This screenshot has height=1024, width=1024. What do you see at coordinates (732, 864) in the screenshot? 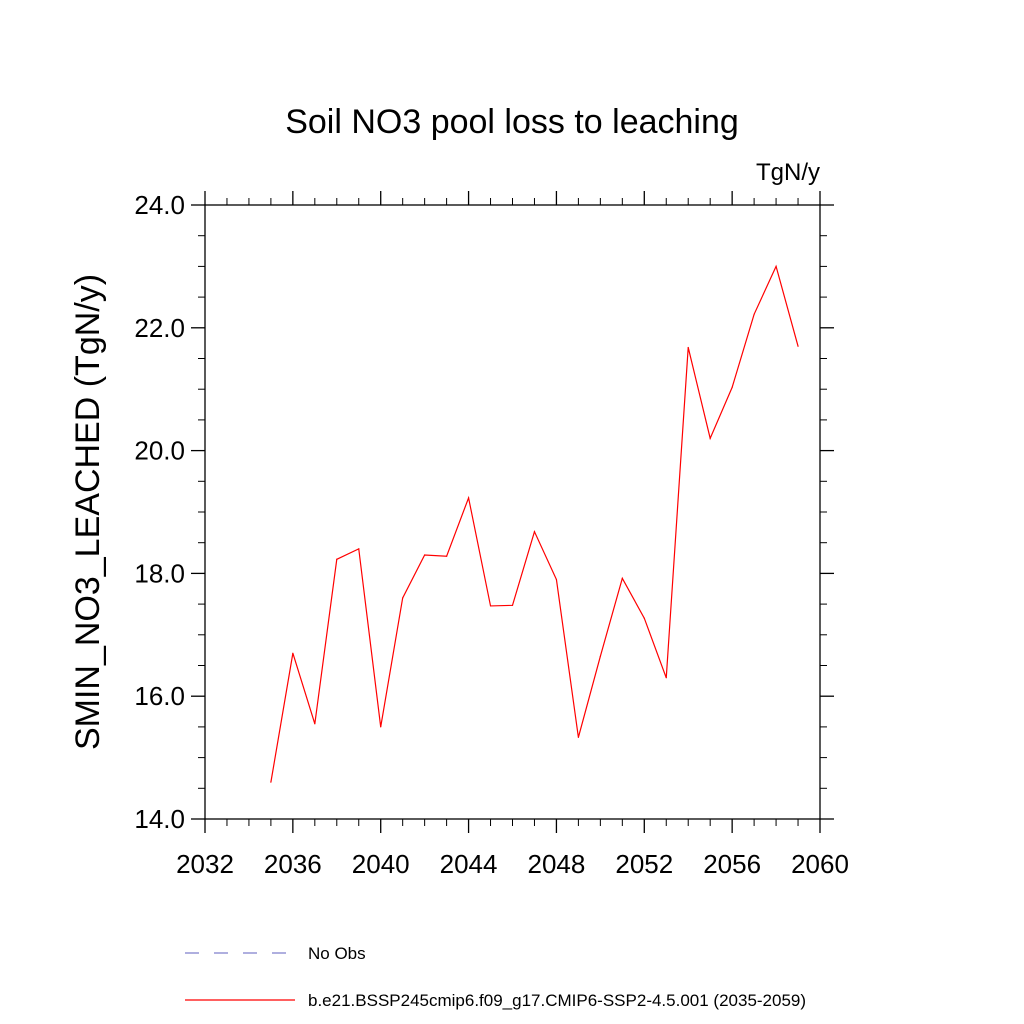
I see `x-tick-label: 2056` at bounding box center [732, 864].